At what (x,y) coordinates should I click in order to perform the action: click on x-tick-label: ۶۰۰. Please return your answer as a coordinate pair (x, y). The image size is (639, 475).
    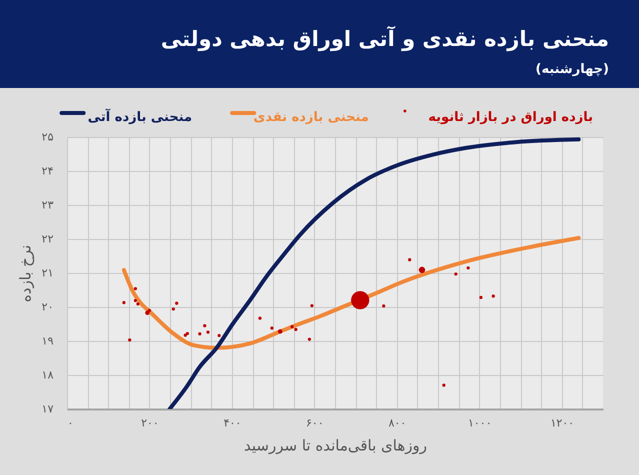
    Looking at the image, I should click on (315, 423).